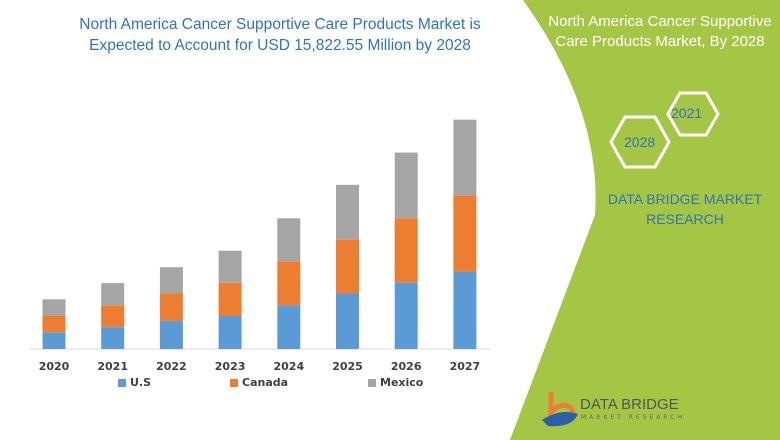 Image resolution: width=780 pixels, height=440 pixels. What do you see at coordinates (171, 307) in the screenshot?
I see `bar-canada-2022` at bounding box center [171, 307].